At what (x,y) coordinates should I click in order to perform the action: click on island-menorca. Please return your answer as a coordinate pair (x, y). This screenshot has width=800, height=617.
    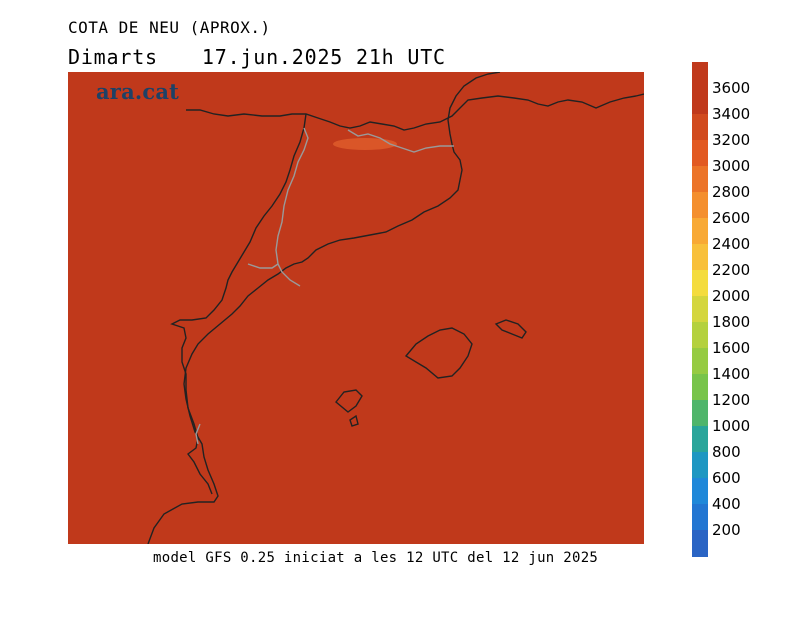
    Looking at the image, I should click on (510, 329).